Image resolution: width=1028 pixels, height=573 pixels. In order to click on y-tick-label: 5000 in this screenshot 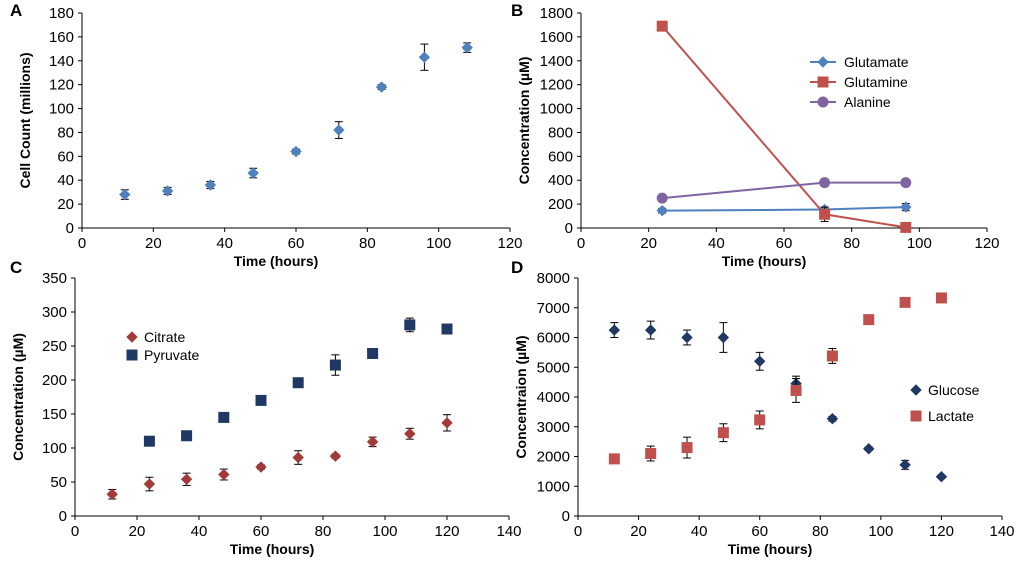, I will do `click(553, 367)`.